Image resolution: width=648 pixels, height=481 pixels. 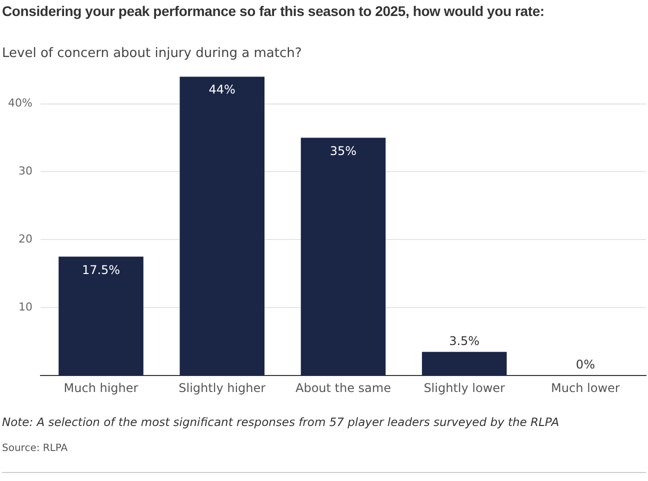 I want to click on text: Note: A selection of the most significant responses from 57 player leaders surveyed by the RLPA, so click(x=281, y=422).